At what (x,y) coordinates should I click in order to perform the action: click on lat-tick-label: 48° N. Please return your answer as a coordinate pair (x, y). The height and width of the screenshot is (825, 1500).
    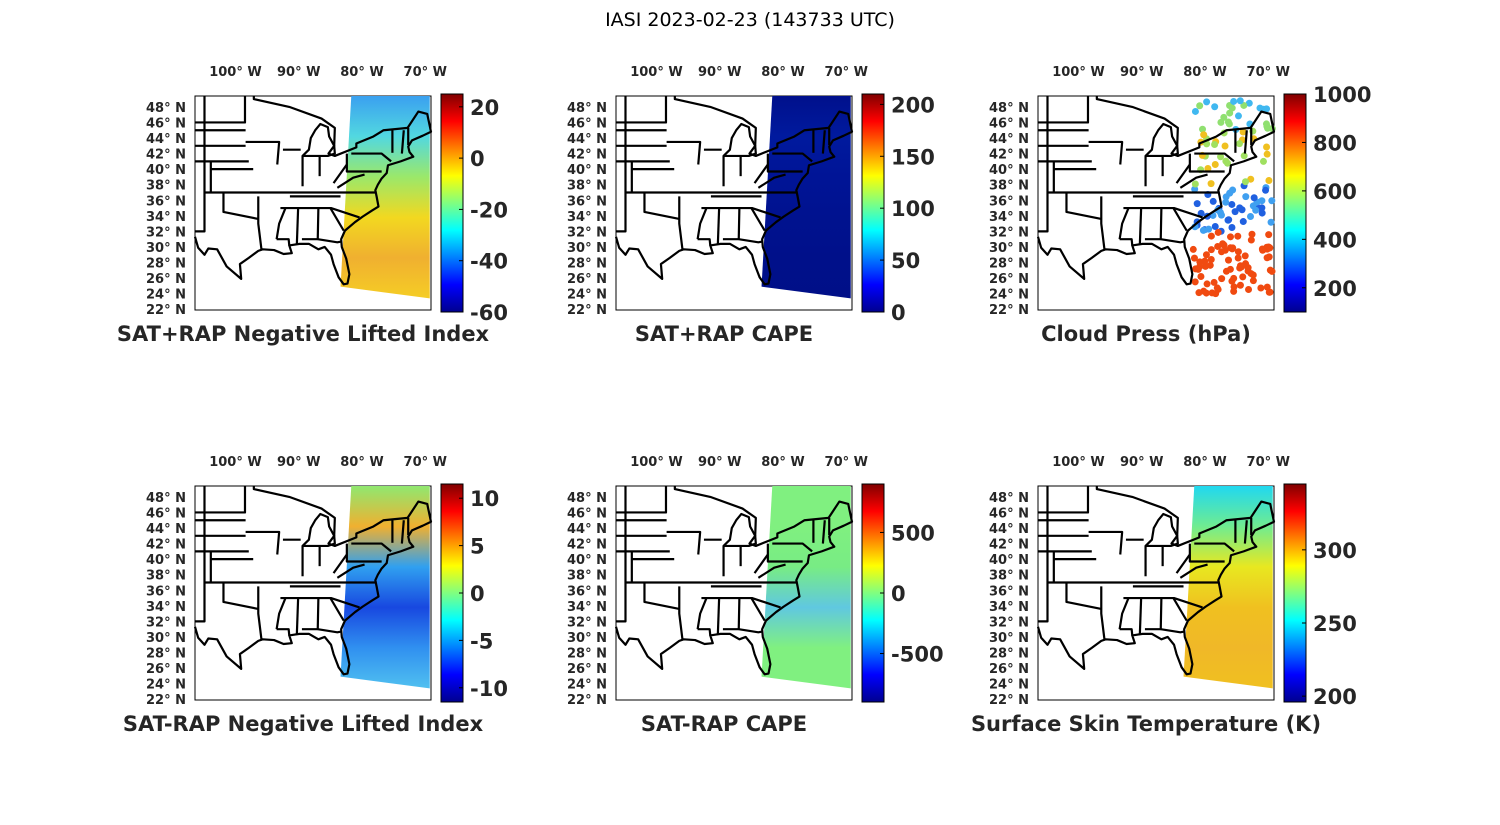
    Looking at the image, I should click on (166, 498).